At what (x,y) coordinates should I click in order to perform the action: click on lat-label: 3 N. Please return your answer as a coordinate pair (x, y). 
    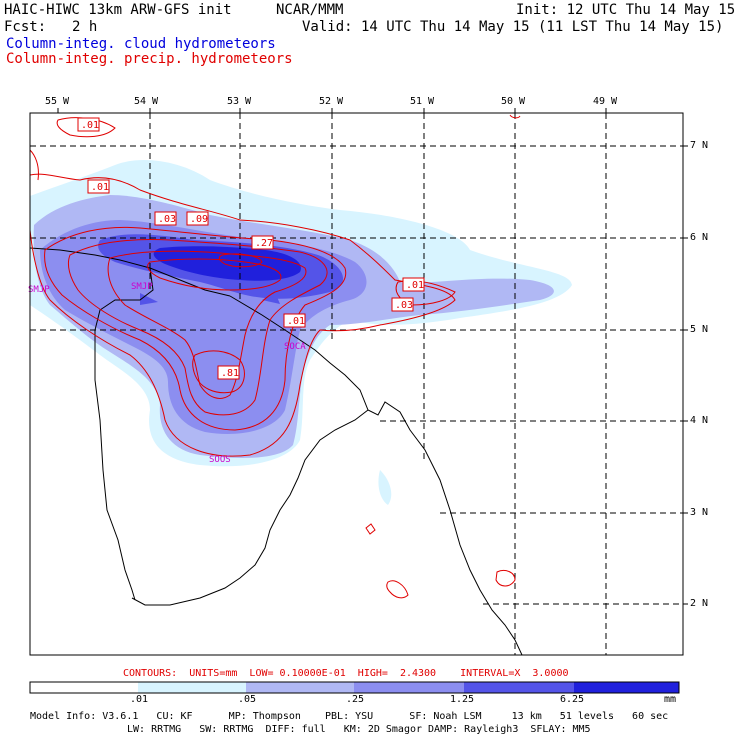
    Looking at the image, I should click on (699, 512).